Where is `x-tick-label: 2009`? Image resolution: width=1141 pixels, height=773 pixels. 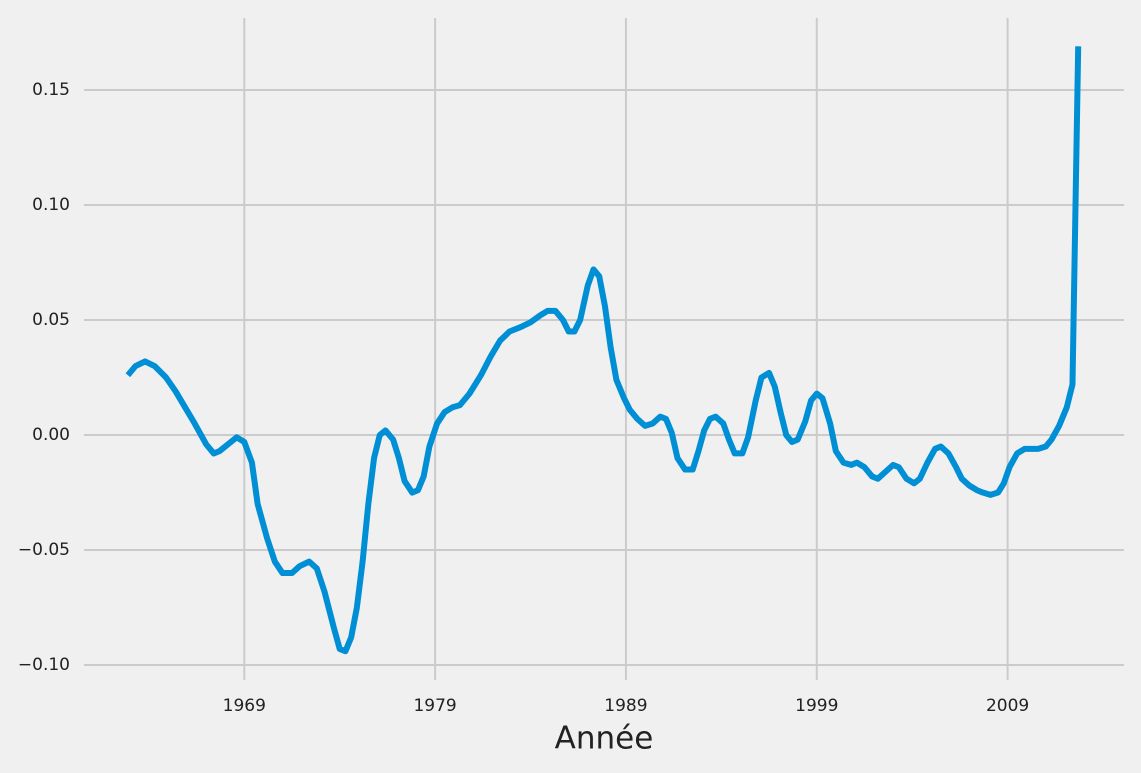 x-tick-label: 2009 is located at coordinates (1007, 706).